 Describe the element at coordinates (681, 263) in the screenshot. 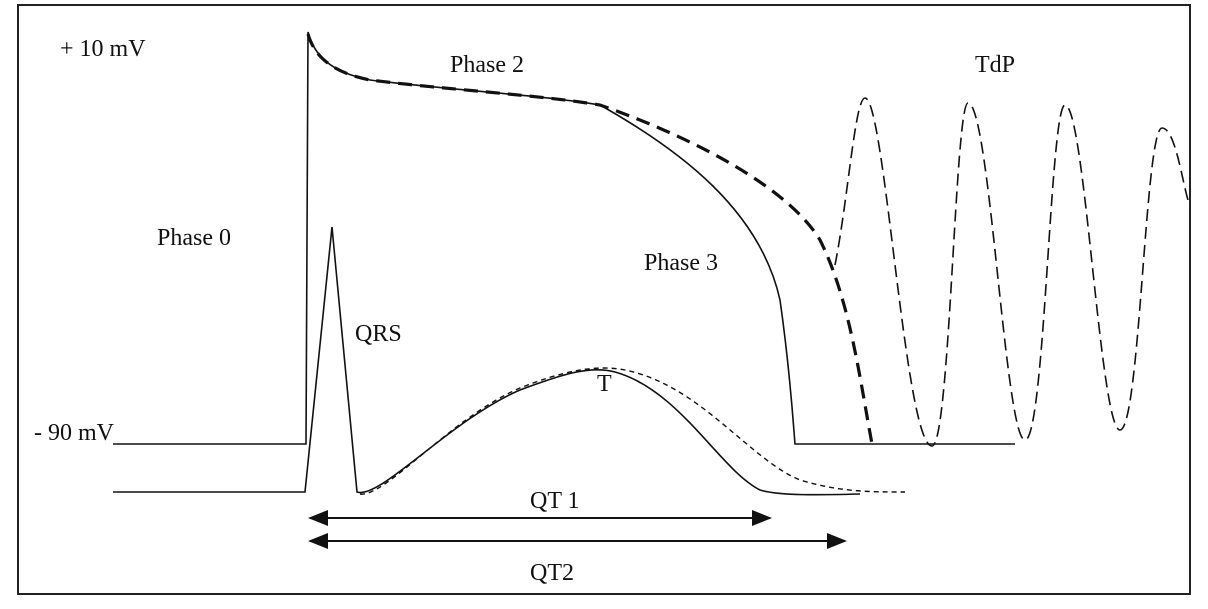

I see `label: Phase 3` at that location.